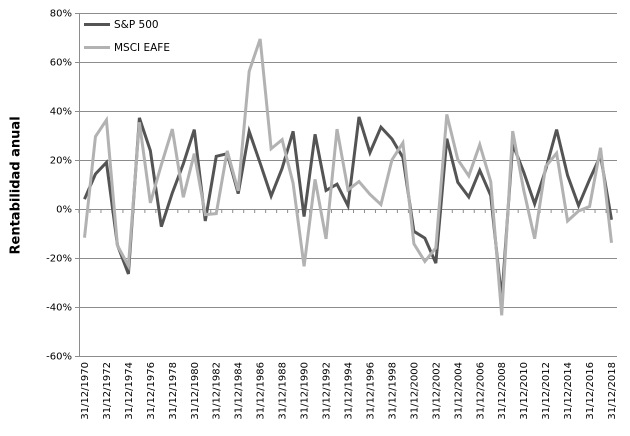  I want to click on x-tick-label: 31/12/2018, so click(612, 391).